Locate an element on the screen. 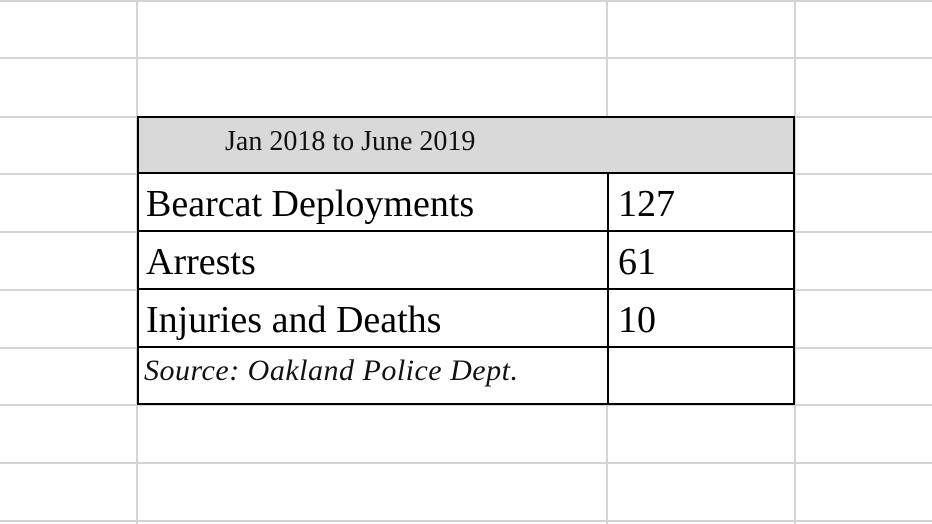 The width and height of the screenshot is (932, 524). source-note: Source: Oakland Police Dept. is located at coordinates (331, 370).